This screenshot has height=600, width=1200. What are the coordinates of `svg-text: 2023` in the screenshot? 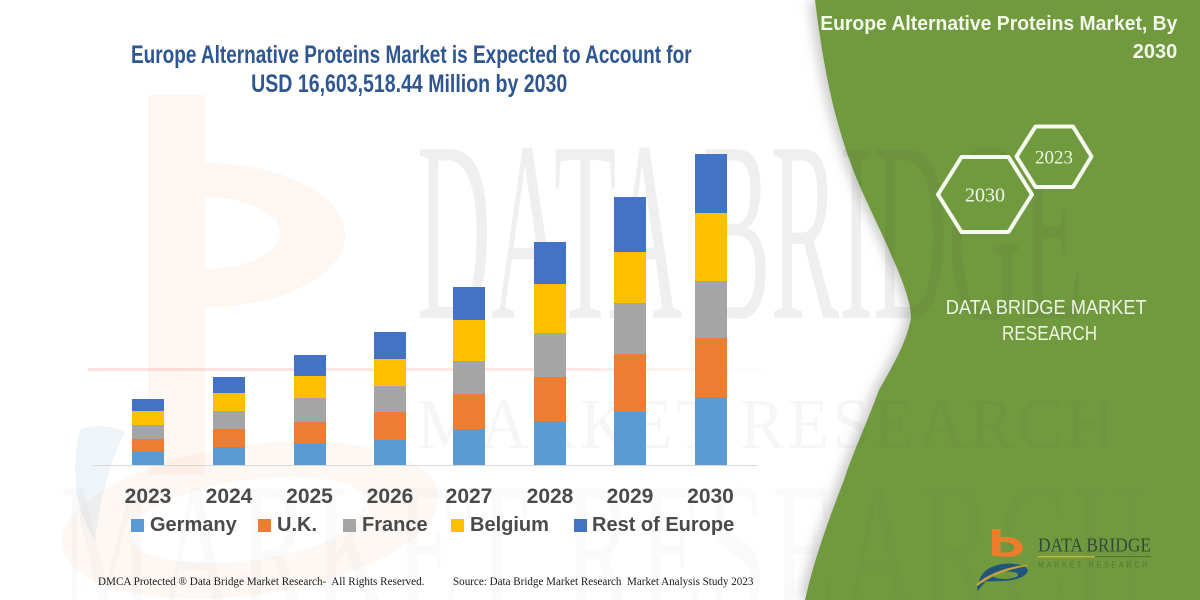 It's located at (1054, 158).